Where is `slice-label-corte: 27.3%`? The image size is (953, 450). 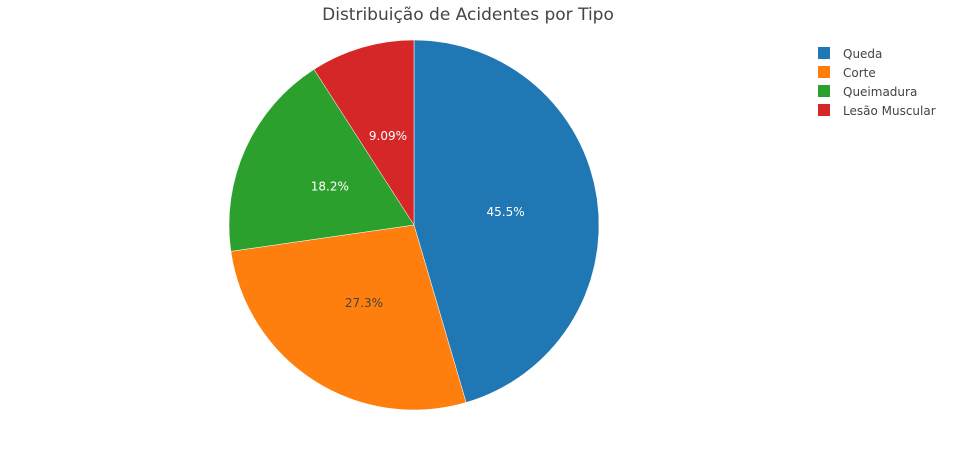 slice-label-corte: 27.3% is located at coordinates (364, 303).